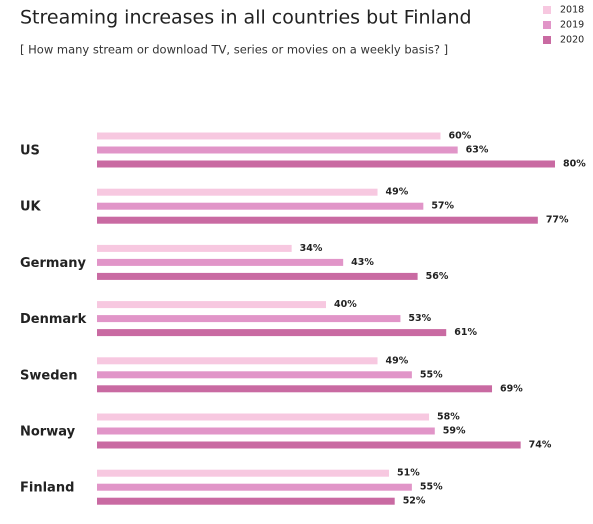 The image size is (593, 524). What do you see at coordinates (345, 304) in the screenshot?
I see `value-label: 40%` at bounding box center [345, 304].